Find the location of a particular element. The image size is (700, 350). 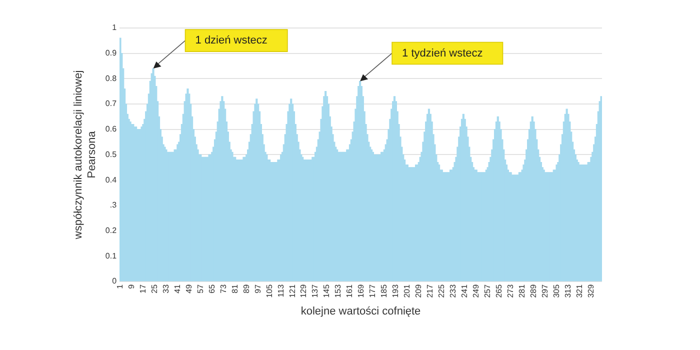

y-tick-label: 0.7 is located at coordinates (111, 103).